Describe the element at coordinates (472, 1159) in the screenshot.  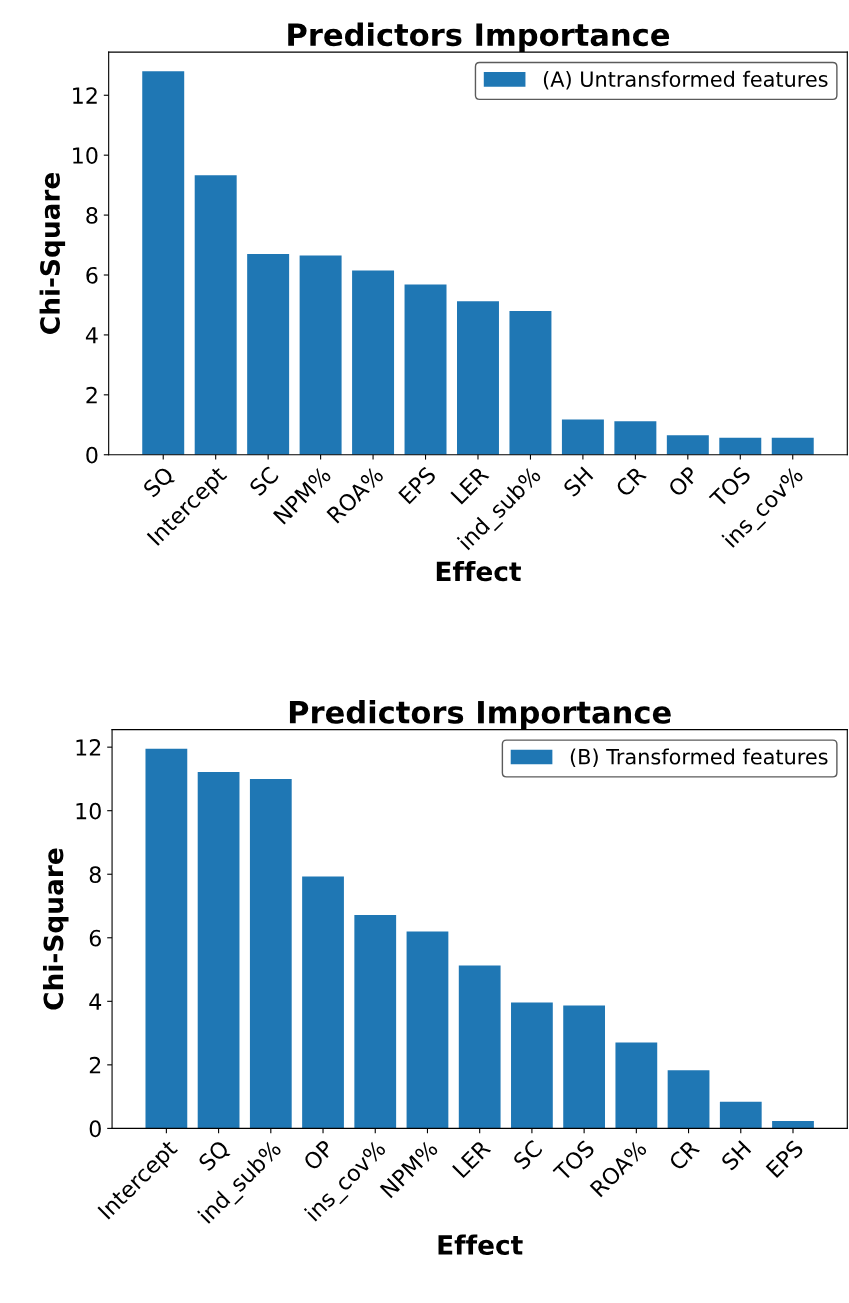
I see `x-tick-label: LER` at that location.